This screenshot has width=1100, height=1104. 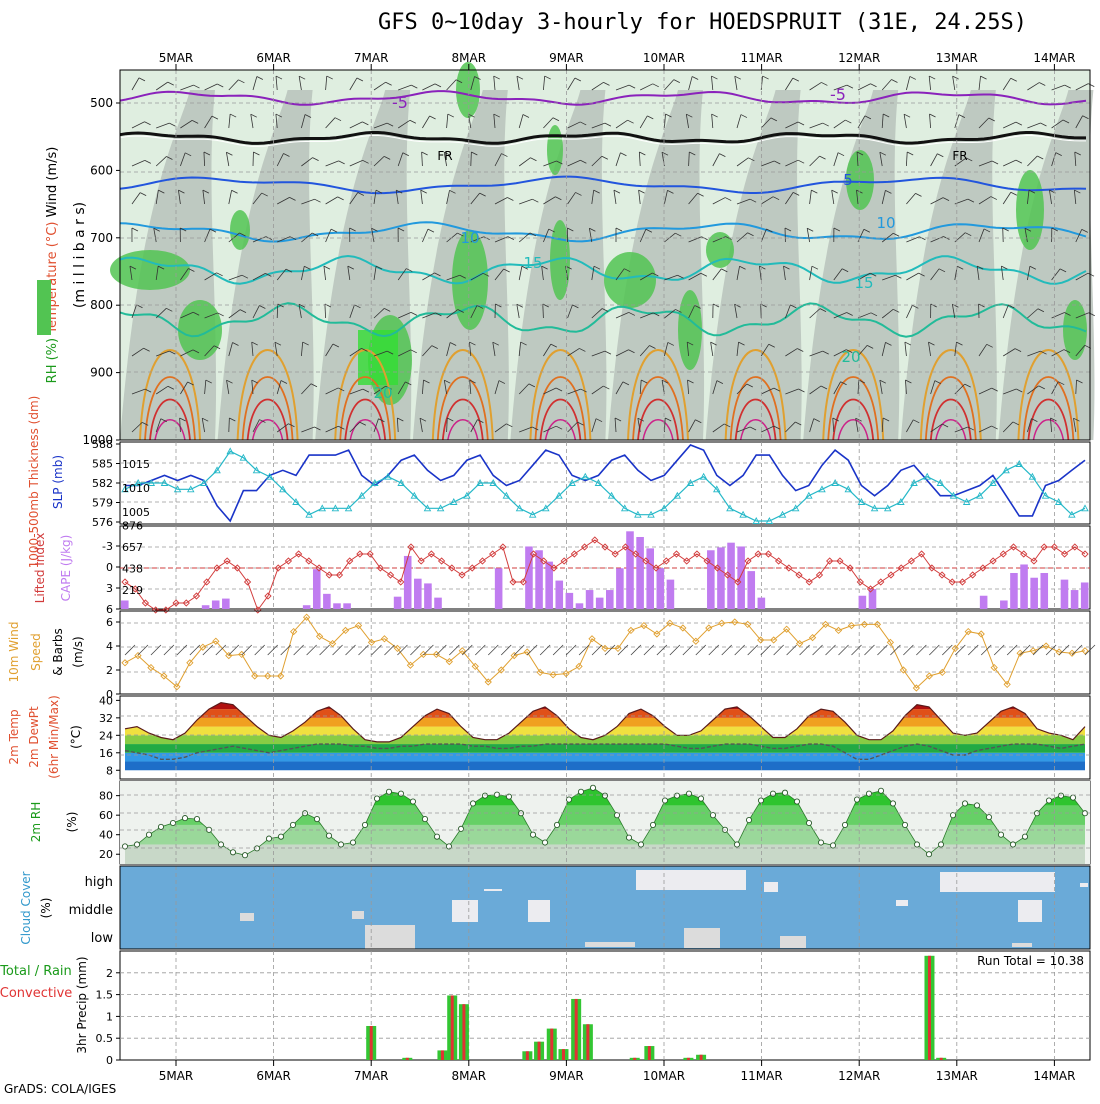 I want to click on pressure-axis-label: (m i l l i b a r s), so click(x=80, y=255).